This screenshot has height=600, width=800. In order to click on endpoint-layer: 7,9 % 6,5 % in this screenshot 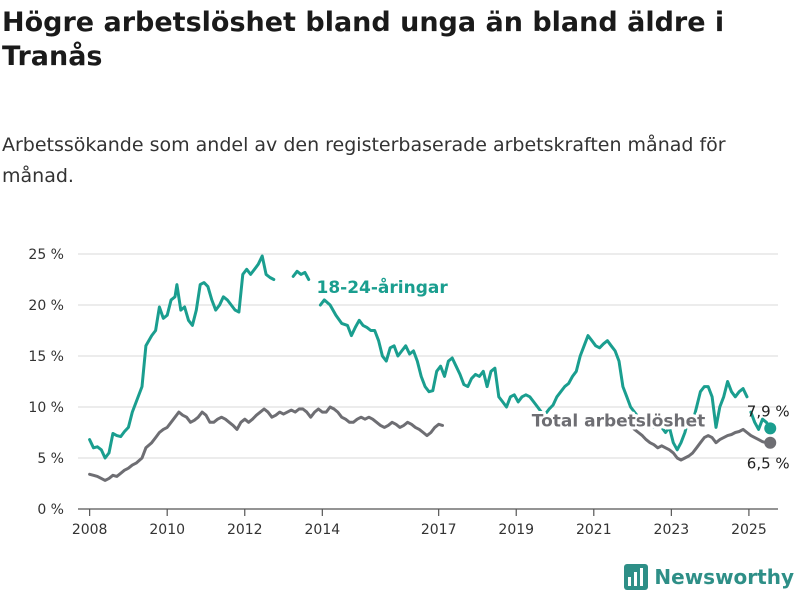, I will do `click(768, 437)`.